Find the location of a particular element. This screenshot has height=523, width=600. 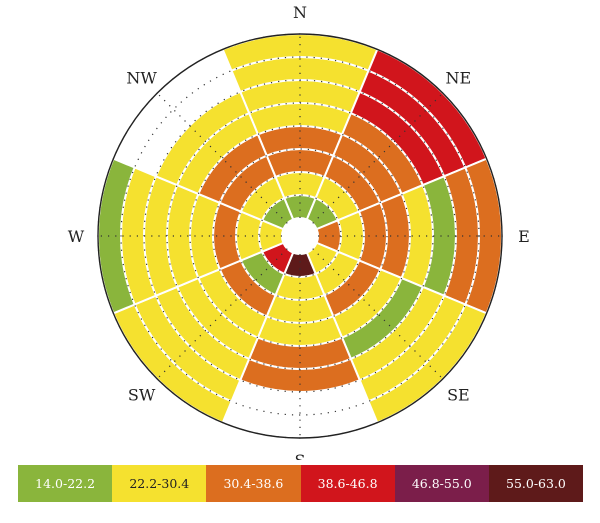

direction-label-n: N is located at coordinates (300, 12).